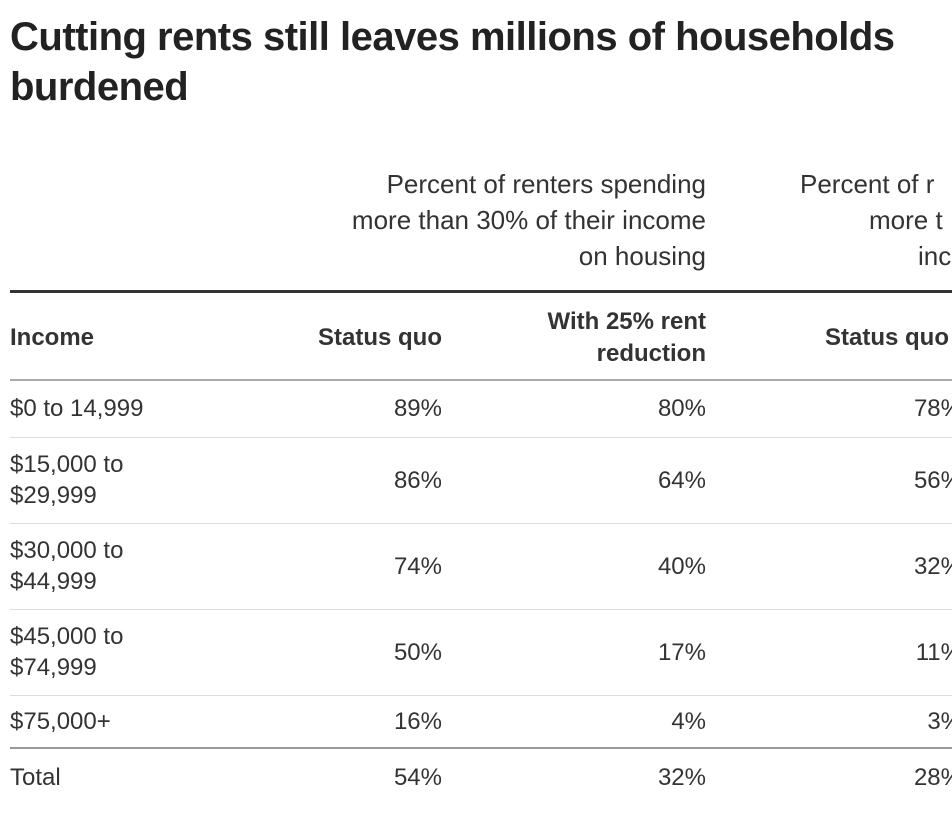  What do you see at coordinates (935, 256) in the screenshot?
I see `group-header: inc` at bounding box center [935, 256].